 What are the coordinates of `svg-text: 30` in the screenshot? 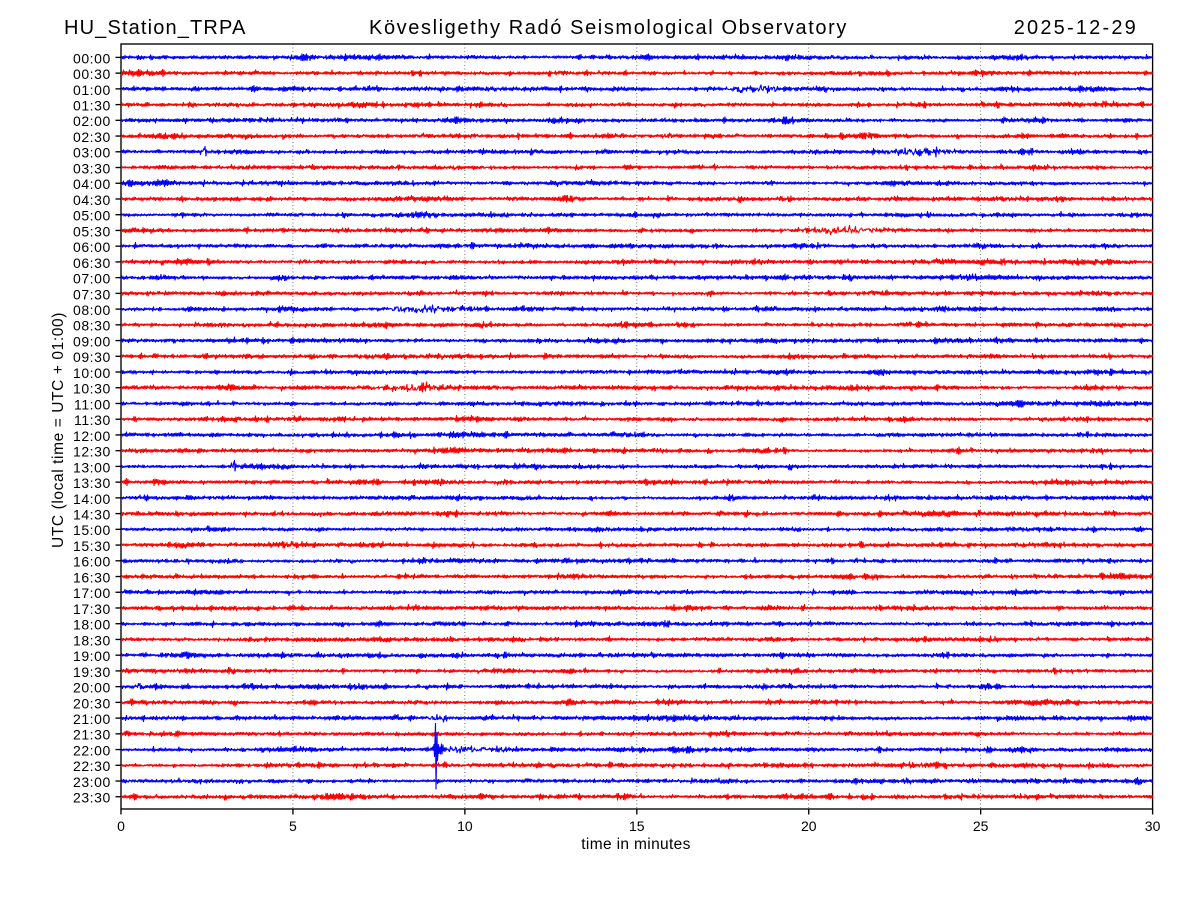 It's located at (1153, 826).